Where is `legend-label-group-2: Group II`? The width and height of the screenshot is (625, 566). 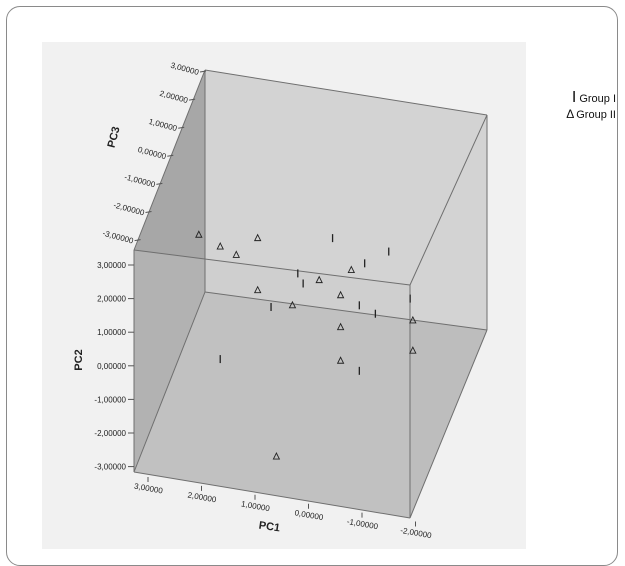 legend-label-group-2: Group II is located at coordinates (596, 115).